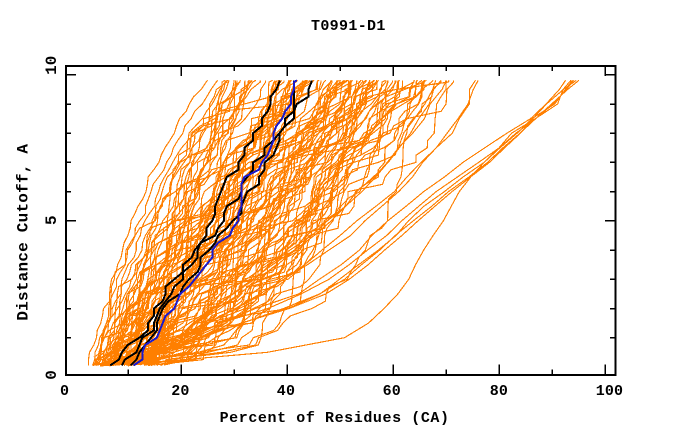 The image size is (680, 440). I want to click on svg-text: 60, so click(392, 391).